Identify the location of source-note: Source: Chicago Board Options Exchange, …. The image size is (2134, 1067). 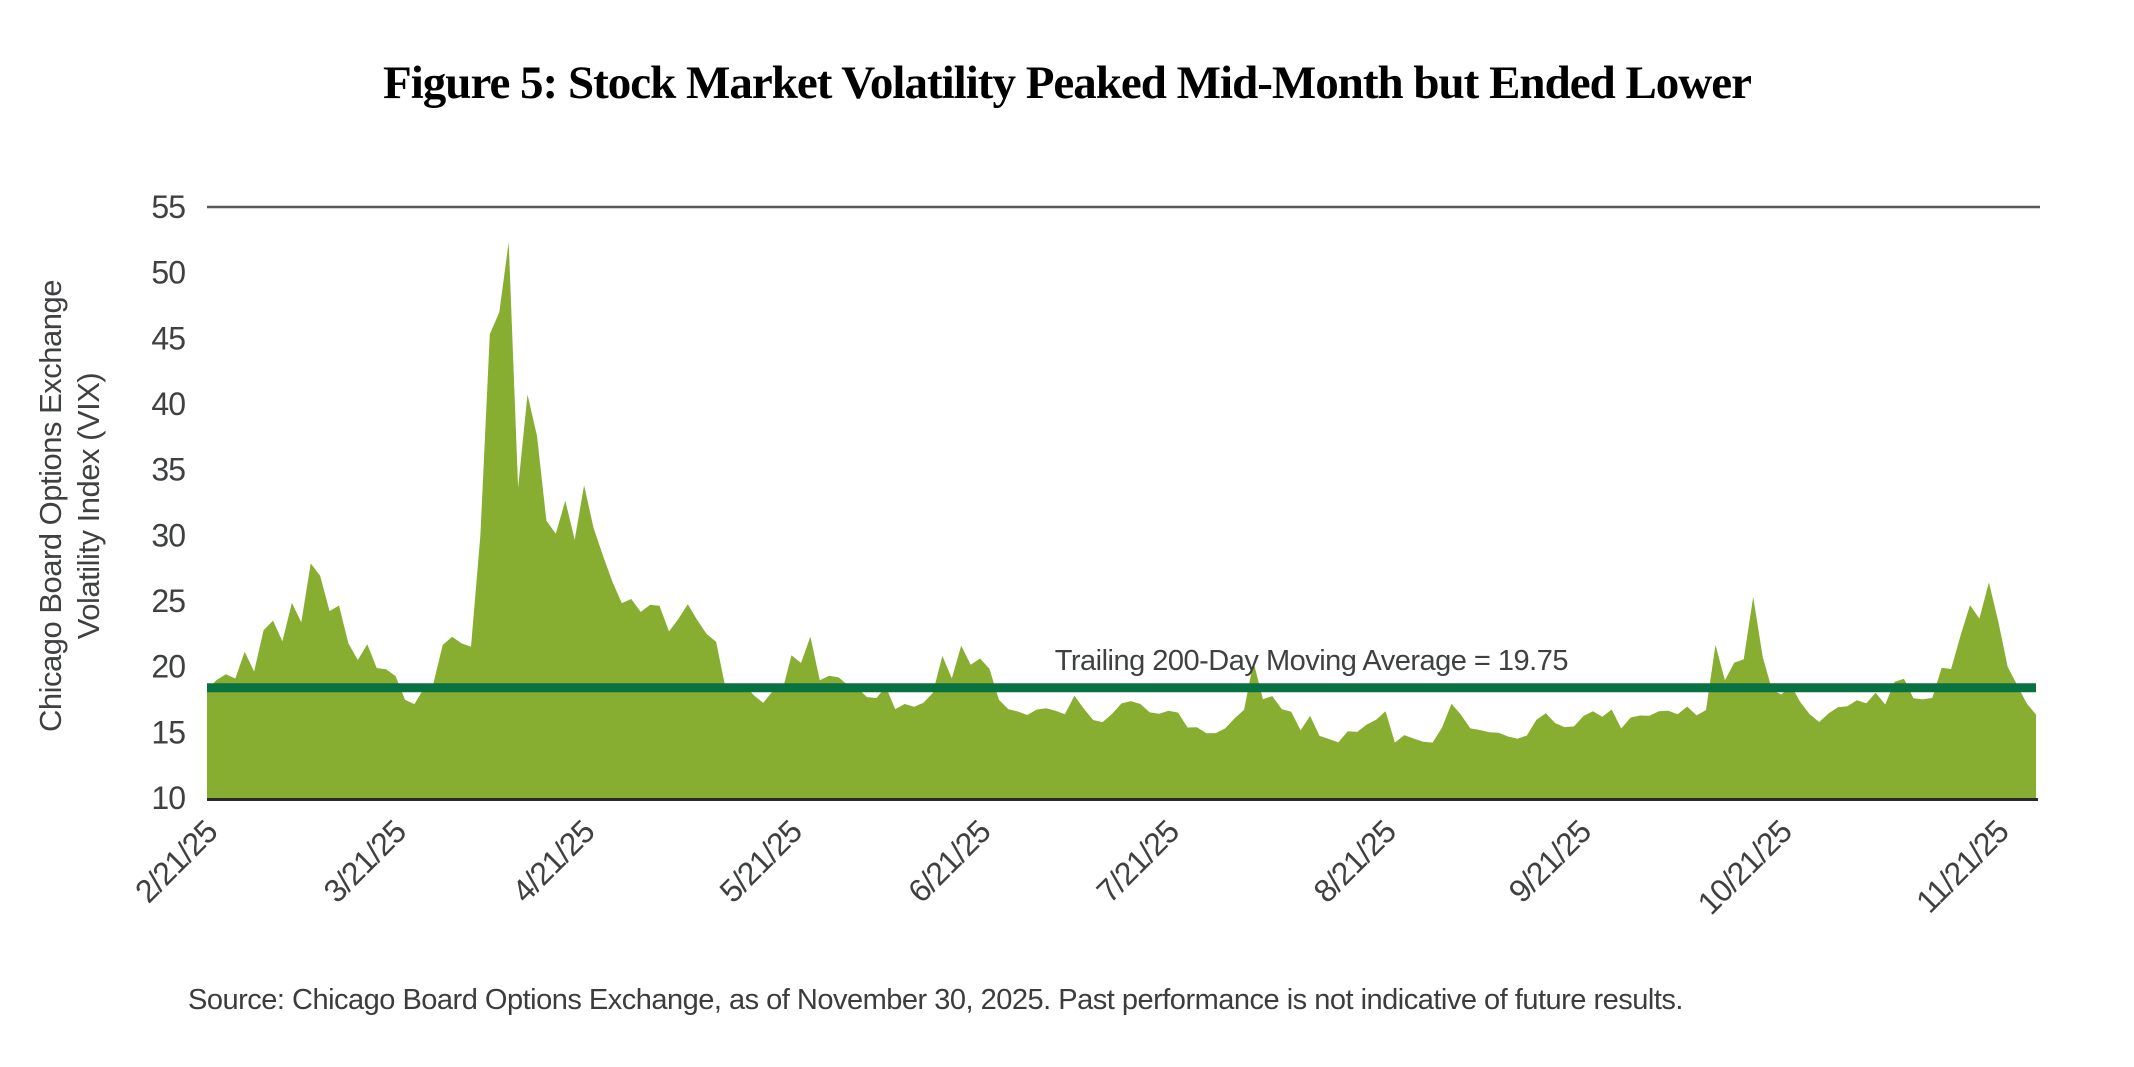
(935, 1000).